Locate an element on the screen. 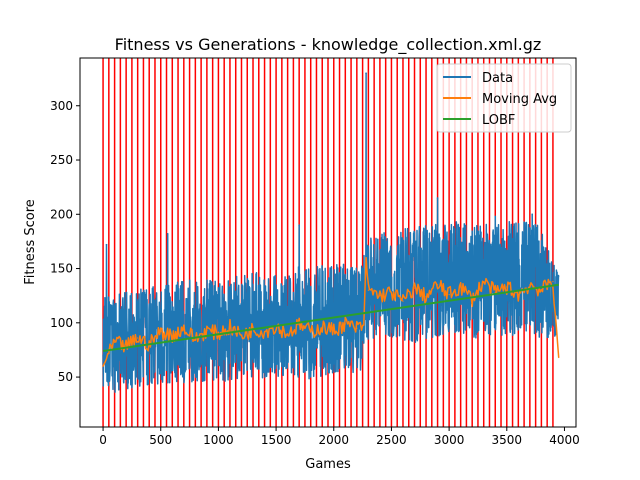 The width and height of the screenshot is (640, 480). x-tick-label: 4000 is located at coordinates (564, 440).